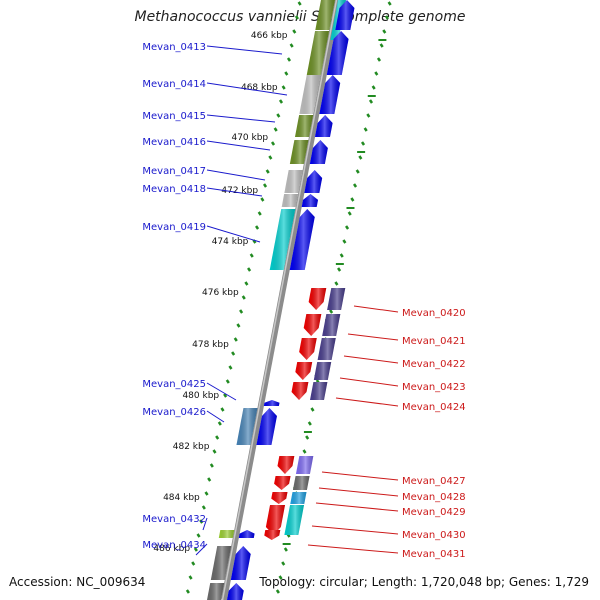 The image size is (600, 600). I want to click on gene-label-mevan_0427: Mevan_0427, so click(434, 481).